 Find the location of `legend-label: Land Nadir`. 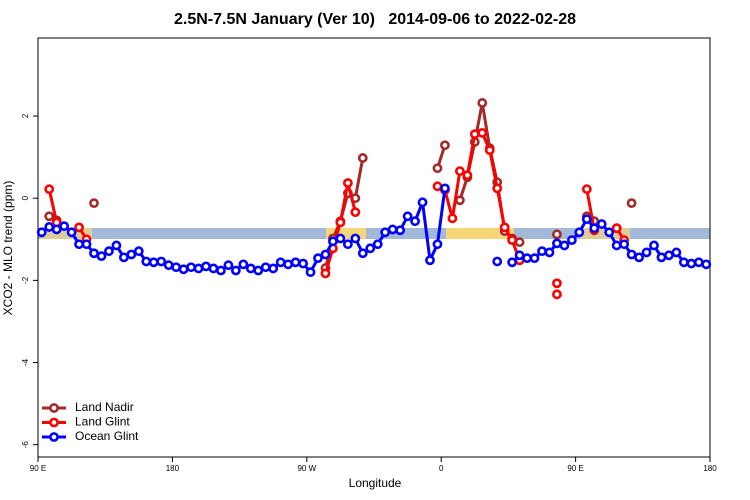

legend-label: Land Nadir is located at coordinates (104, 407).